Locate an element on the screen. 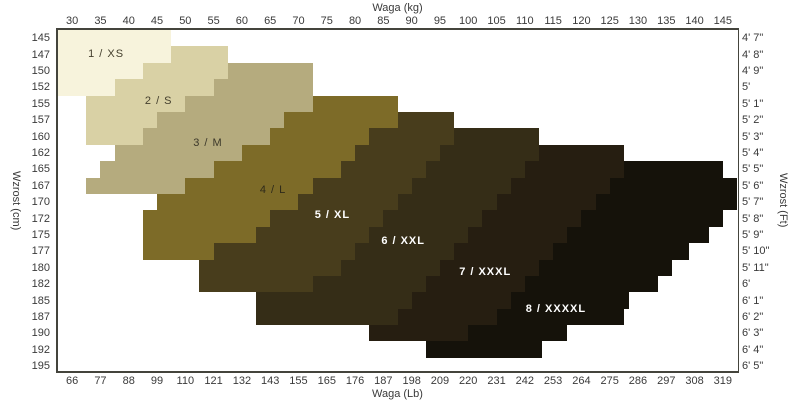 The image size is (800, 406). top-tick-kg: 40 is located at coordinates (128, 21).